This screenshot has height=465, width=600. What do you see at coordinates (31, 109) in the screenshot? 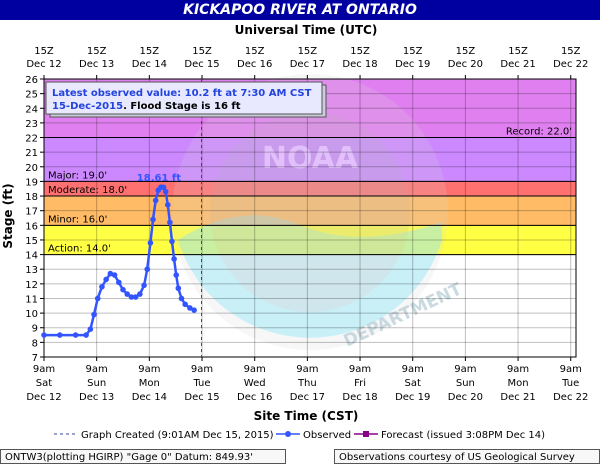
I see `y-tick-label: 24` at bounding box center [31, 109].